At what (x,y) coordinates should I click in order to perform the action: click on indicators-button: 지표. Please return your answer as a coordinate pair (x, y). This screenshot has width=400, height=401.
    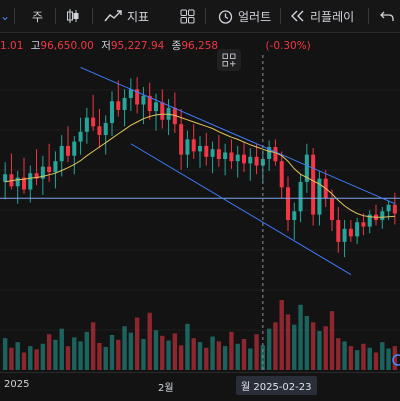
    Looking at the image, I should click on (126, 16).